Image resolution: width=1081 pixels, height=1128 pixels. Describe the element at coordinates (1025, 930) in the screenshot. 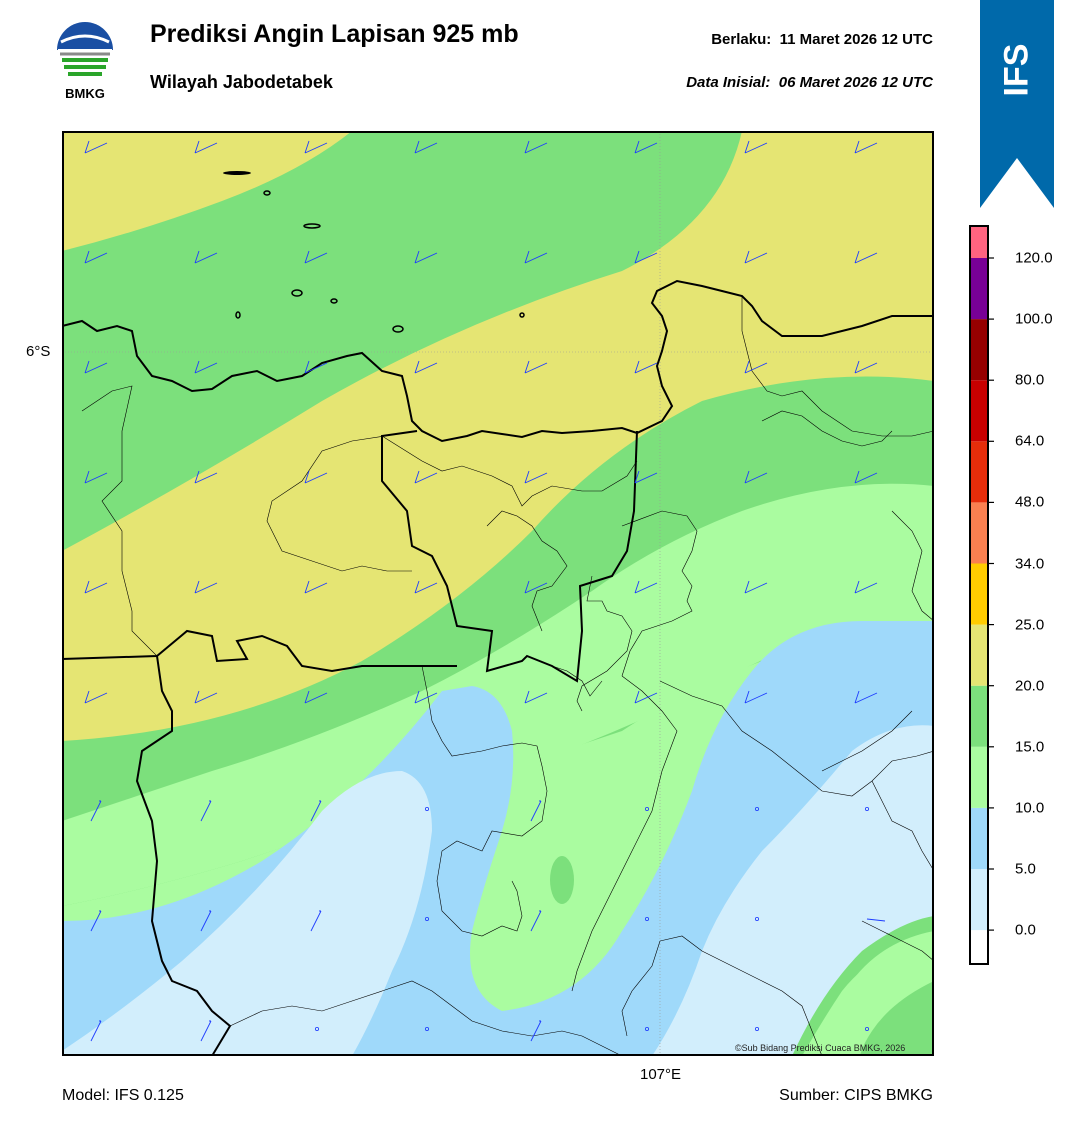

I see `colorbar-label: 0.0` at that location.